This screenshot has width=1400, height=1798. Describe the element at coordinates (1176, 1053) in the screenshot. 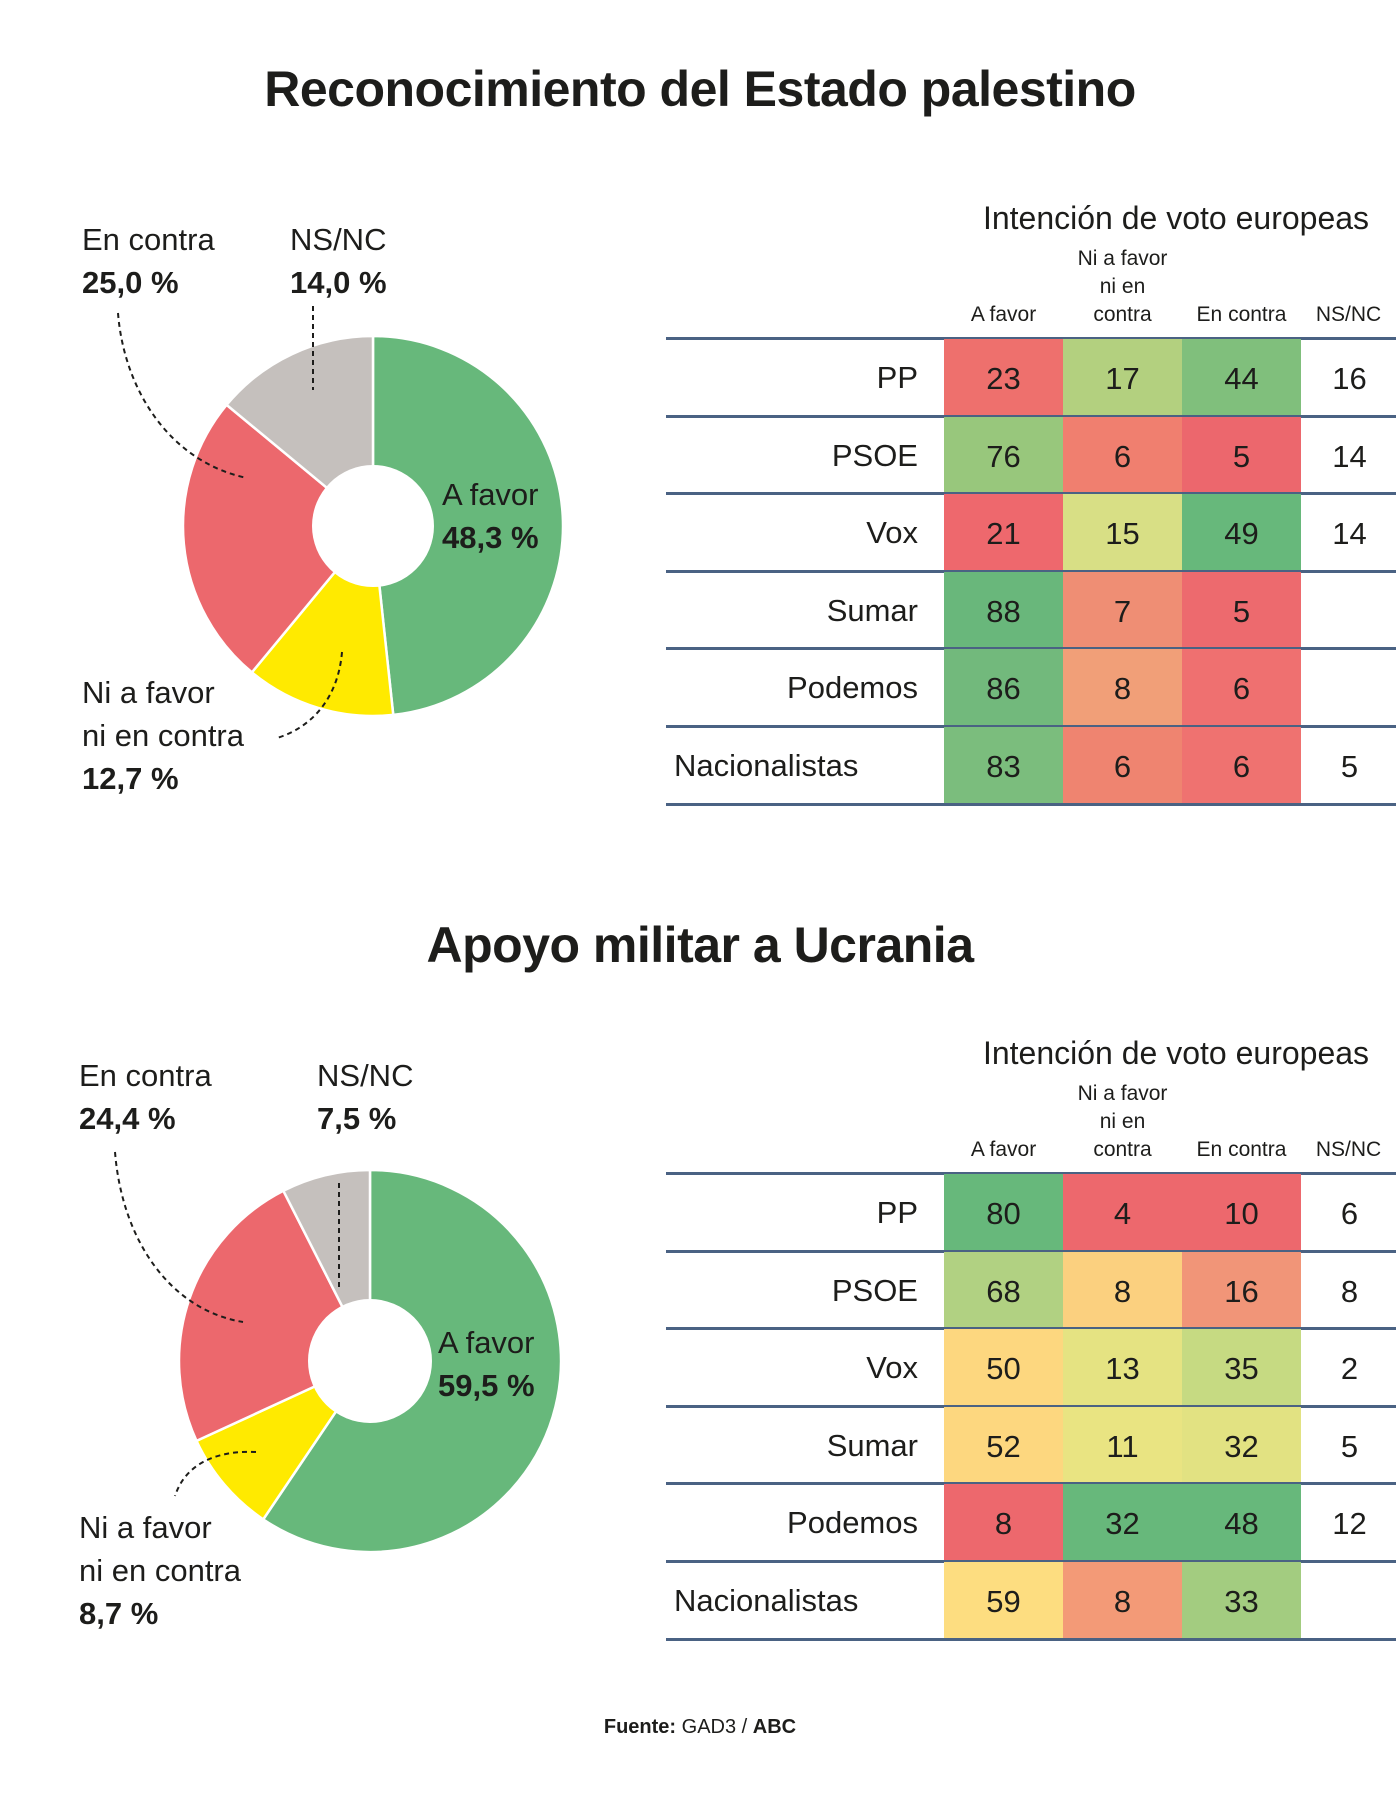

I see `table-title: Intención de voto europeas` at that location.